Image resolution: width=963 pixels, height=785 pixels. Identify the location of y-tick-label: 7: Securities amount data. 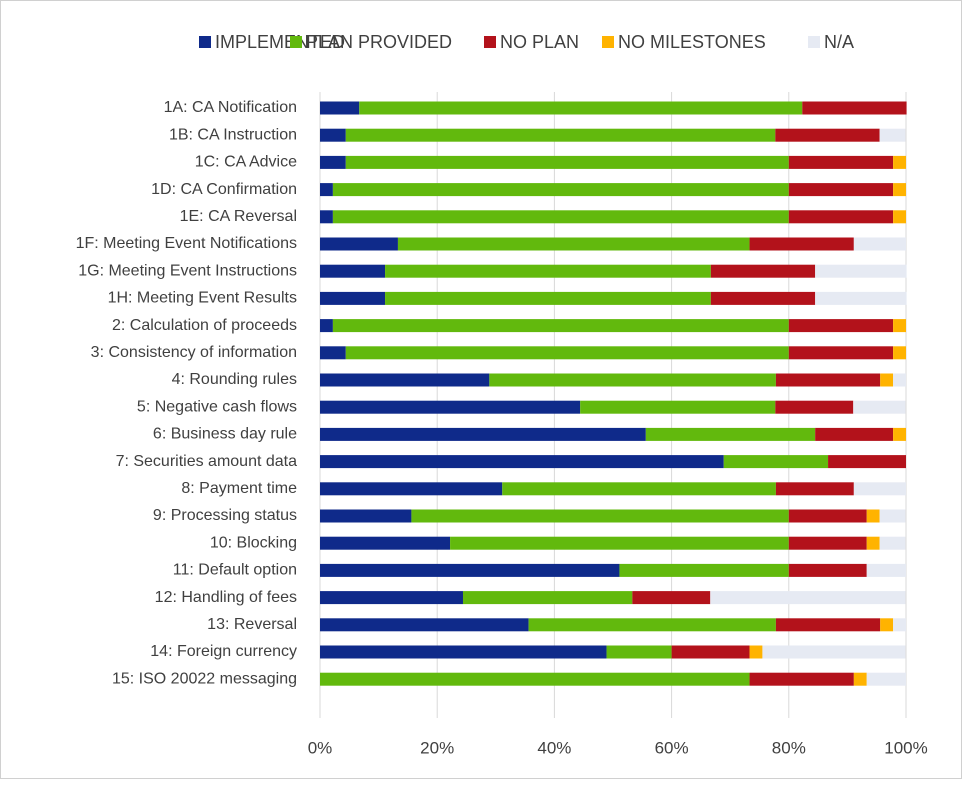
(207, 461).